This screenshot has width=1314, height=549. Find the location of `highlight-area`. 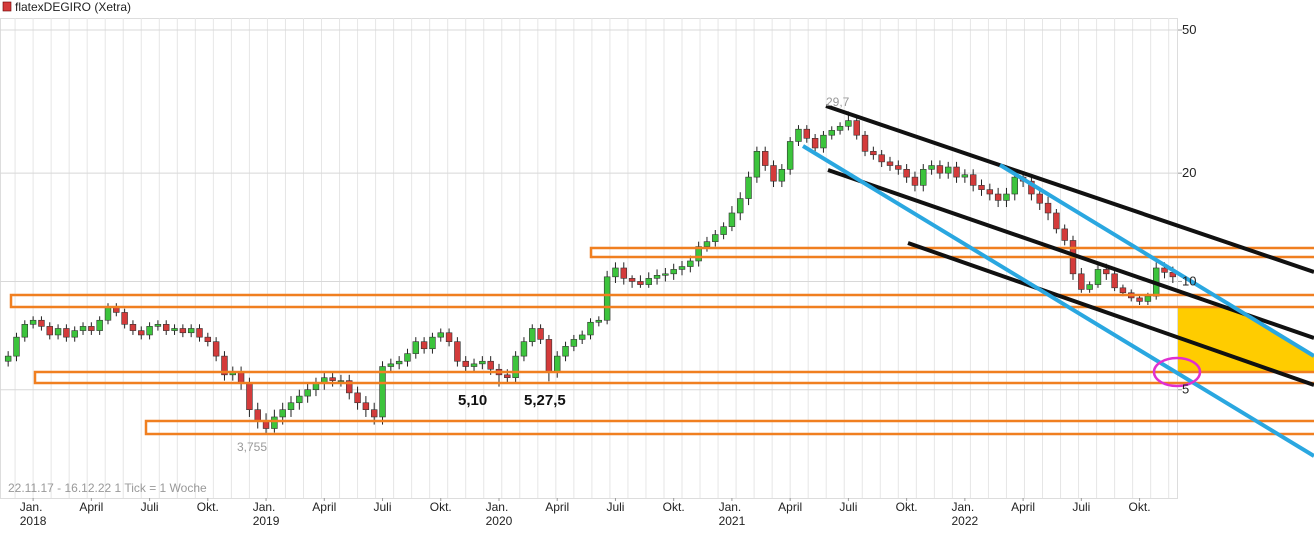

highlight-area is located at coordinates (1246, 339).